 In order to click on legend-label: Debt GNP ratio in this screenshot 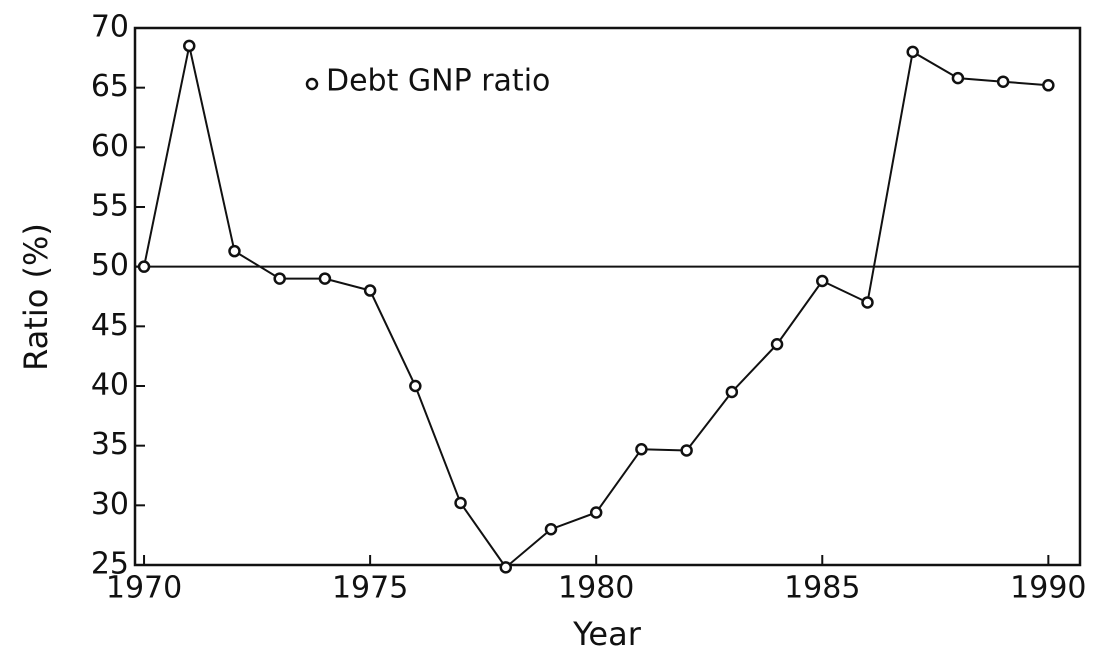, I will do `click(438, 81)`.